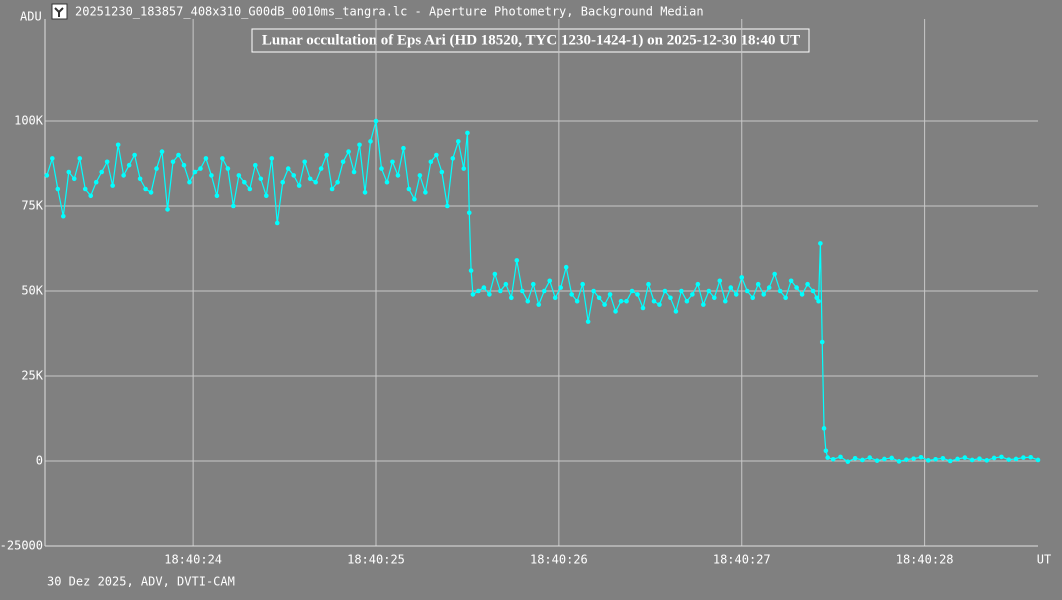 Image resolution: width=1062 pixels, height=600 pixels. What do you see at coordinates (29, 121) in the screenshot?
I see `y-tick-label: 100K` at bounding box center [29, 121].